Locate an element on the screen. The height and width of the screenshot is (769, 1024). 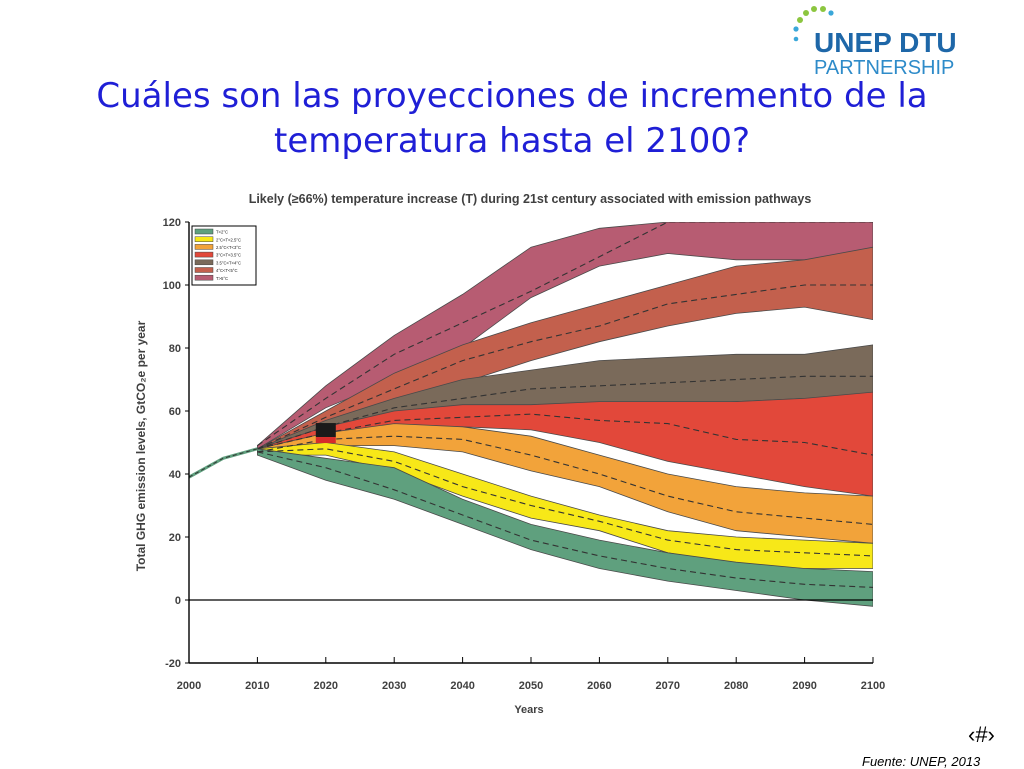
x-tick-label: 2040 is located at coordinates (462, 686).